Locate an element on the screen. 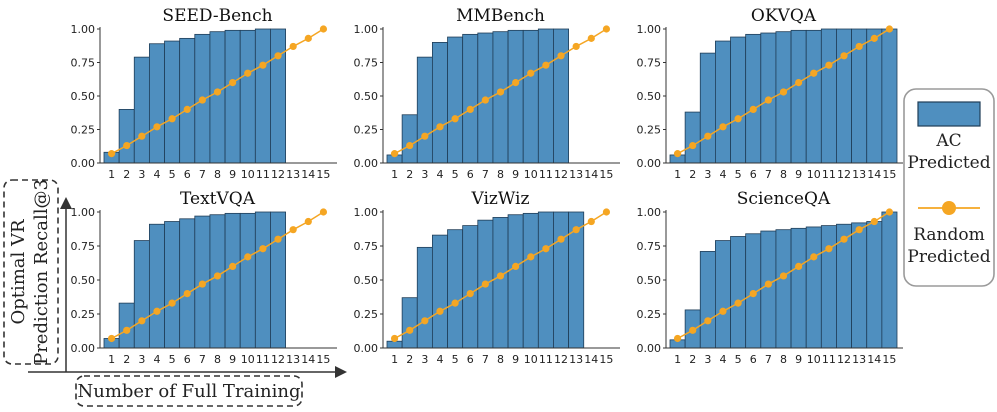 Image resolution: width=997 pixels, height=412 pixels. legend-ac-line2: Predicted is located at coordinates (948, 163).